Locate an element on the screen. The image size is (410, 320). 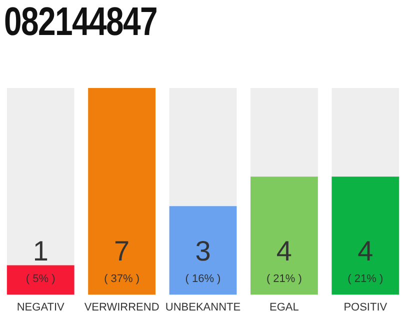
x-tick-label: NEGATIV is located at coordinates (40, 307).